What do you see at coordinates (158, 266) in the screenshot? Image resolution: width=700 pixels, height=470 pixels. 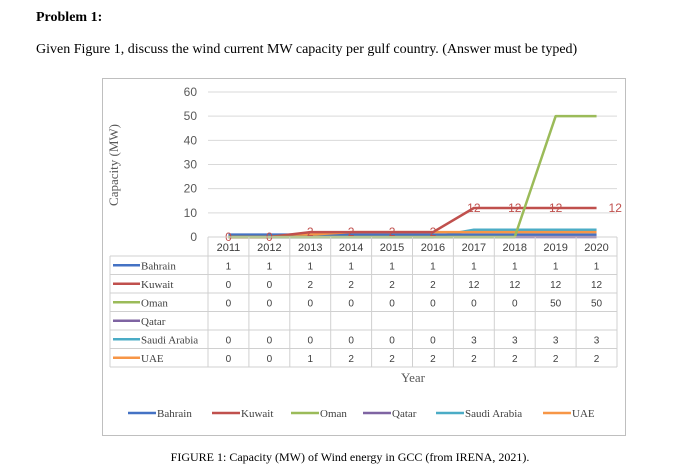 I see `table-row-label: Bahrain` at bounding box center [158, 266].